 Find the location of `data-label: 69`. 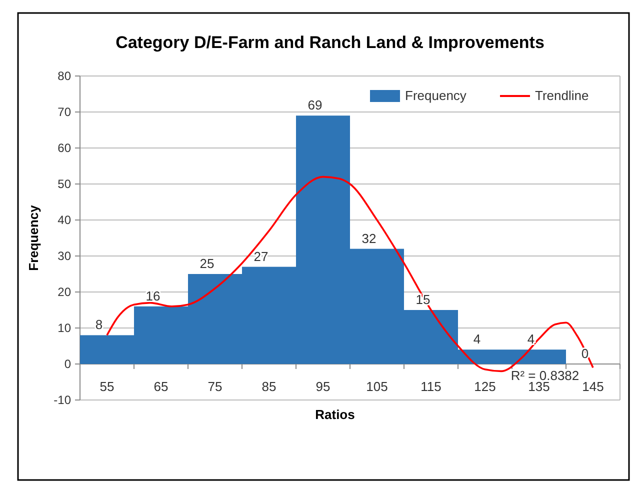

data-label: 69 is located at coordinates (315, 105).